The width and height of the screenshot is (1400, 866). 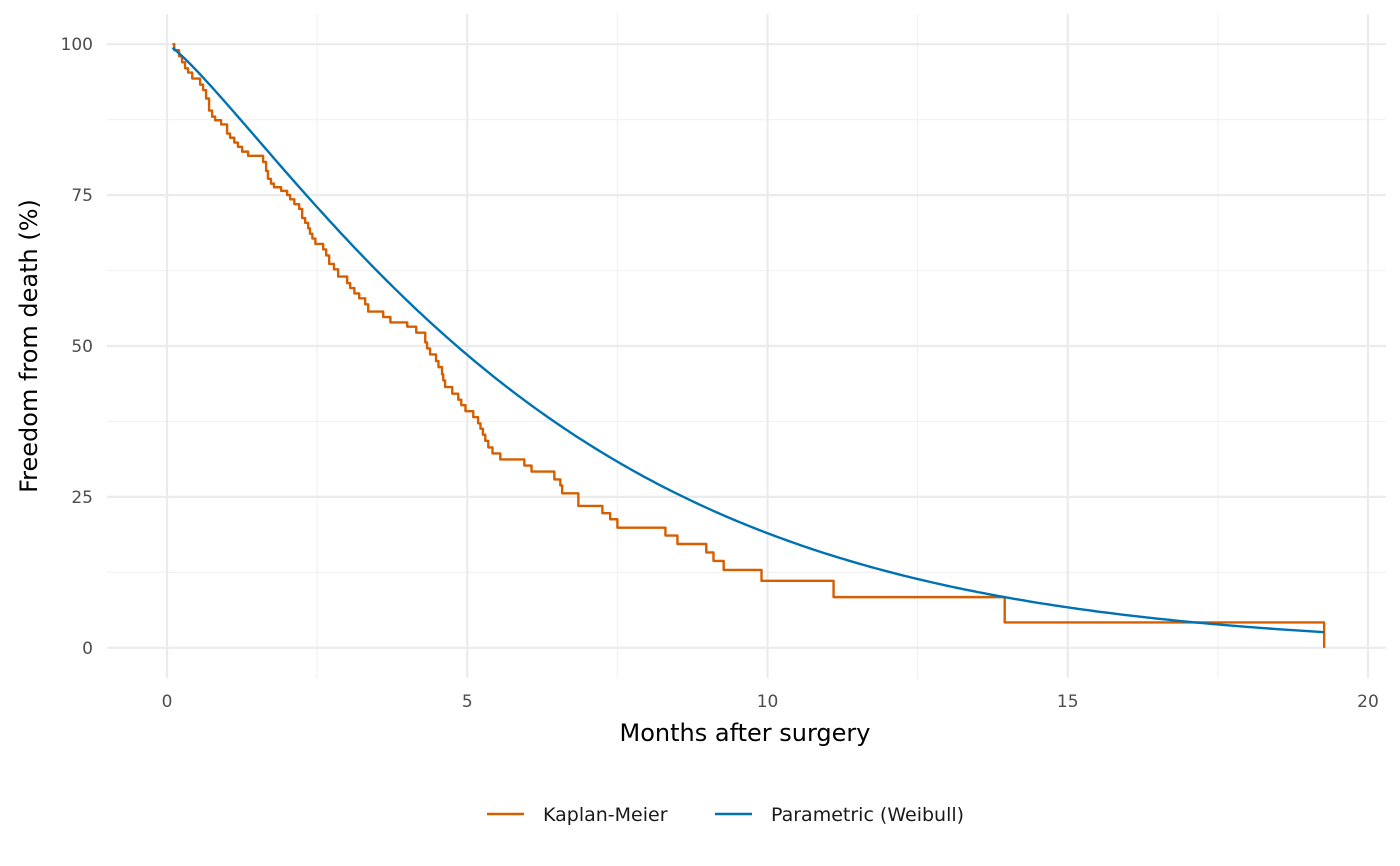 I want to click on x-tick-label: 5, so click(x=467, y=702).